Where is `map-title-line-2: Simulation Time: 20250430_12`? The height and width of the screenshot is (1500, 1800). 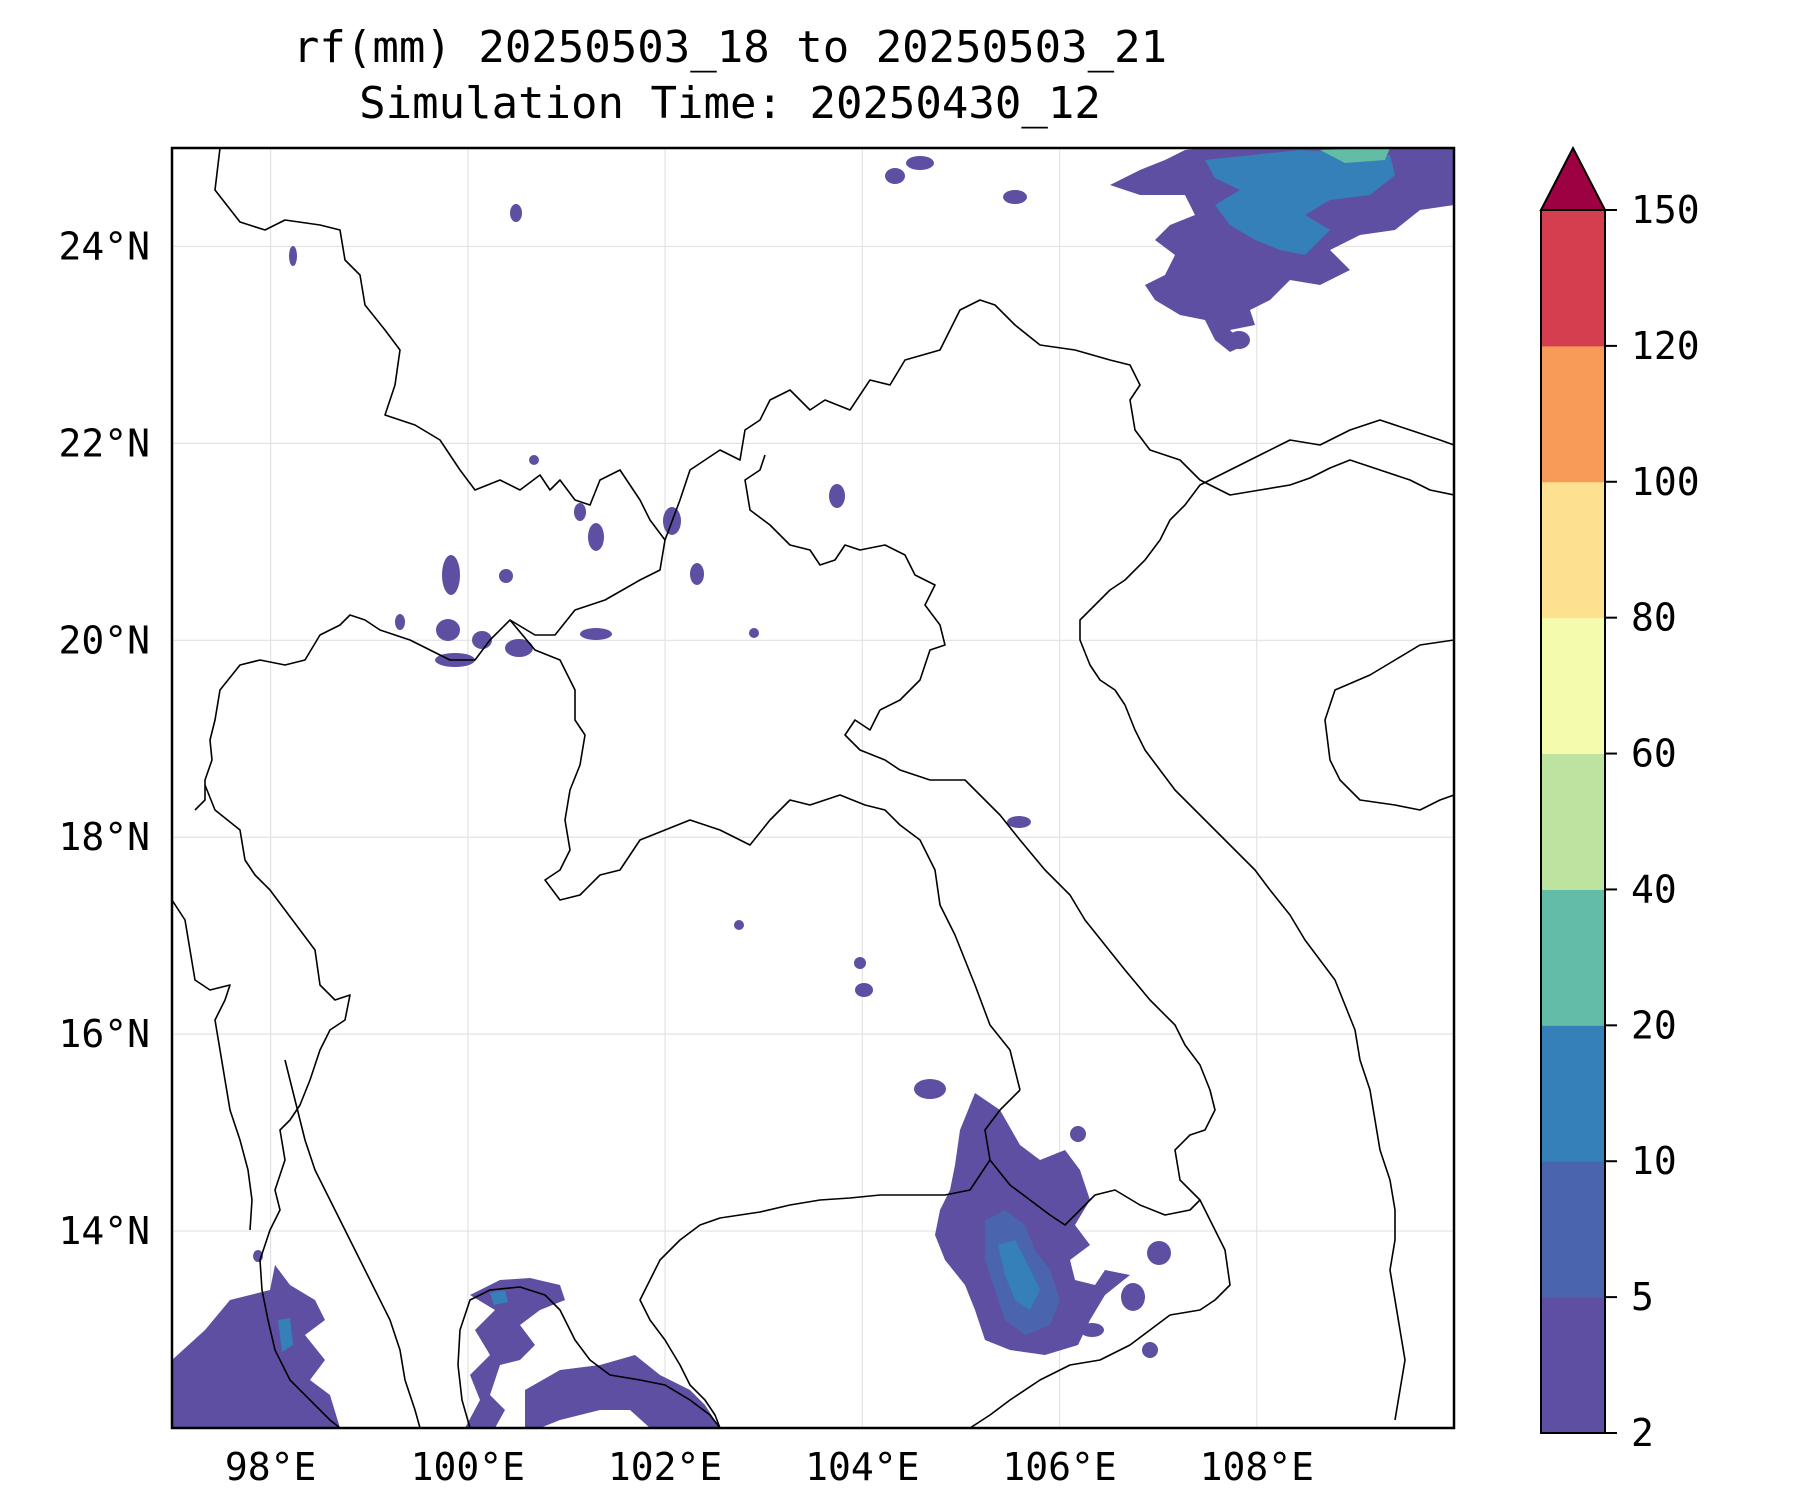
map-title-line-2: Simulation Time: 20250430_12 is located at coordinates (730, 103).